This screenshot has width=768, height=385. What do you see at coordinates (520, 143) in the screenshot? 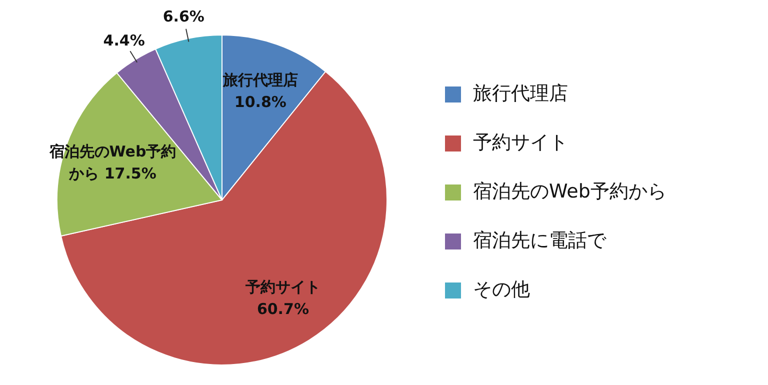
I see `legend-label: 予約サイト` at bounding box center [520, 143].